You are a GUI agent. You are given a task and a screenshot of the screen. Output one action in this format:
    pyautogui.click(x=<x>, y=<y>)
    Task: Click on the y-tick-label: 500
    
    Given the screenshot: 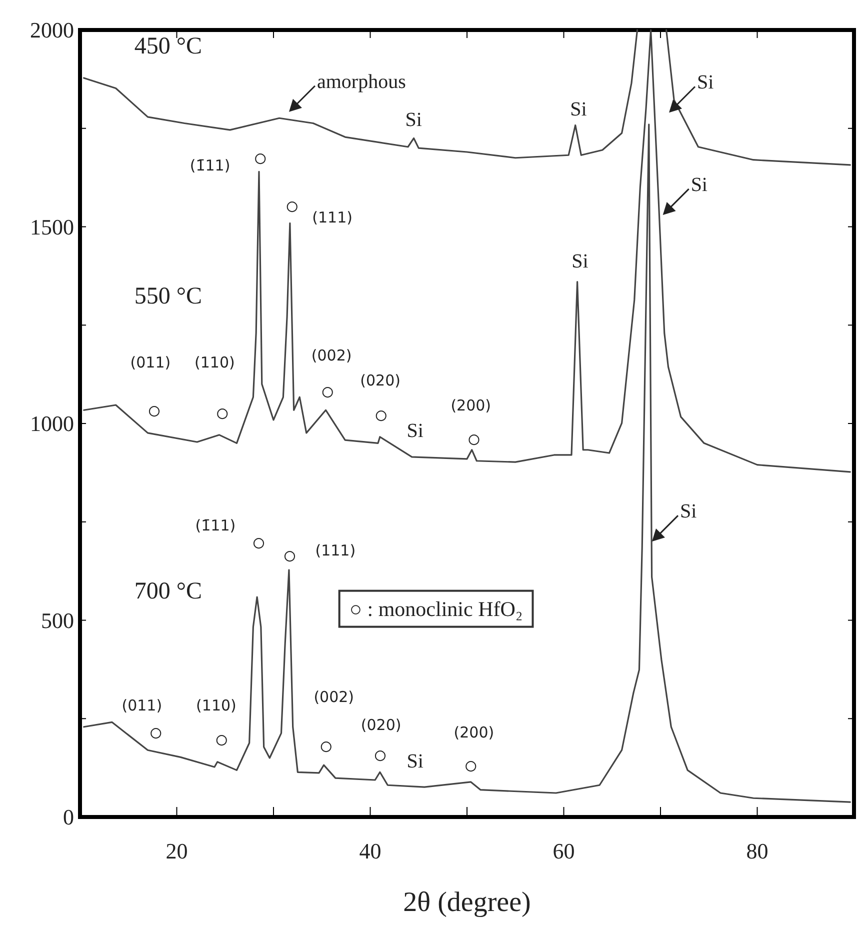 What is the action you would take?
    pyautogui.click(x=57, y=620)
    